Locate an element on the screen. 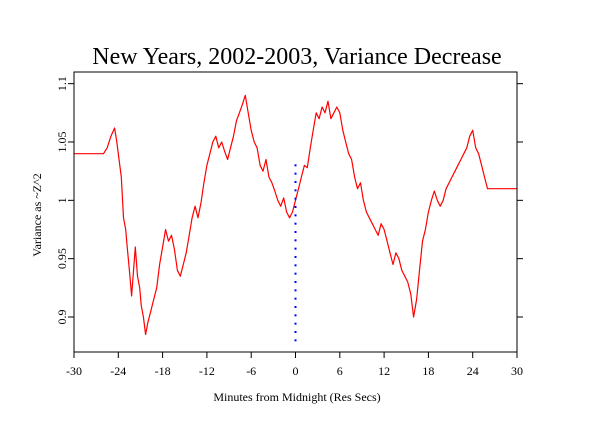 This screenshot has height=427, width=596. y-tick-label: 1.1 is located at coordinates (62, 83).